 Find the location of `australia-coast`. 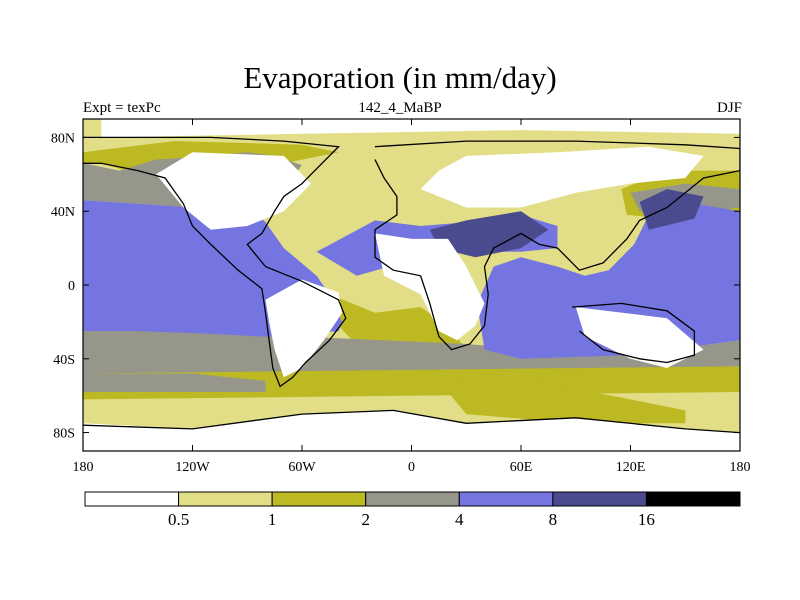

australia-coast is located at coordinates (634, 333).